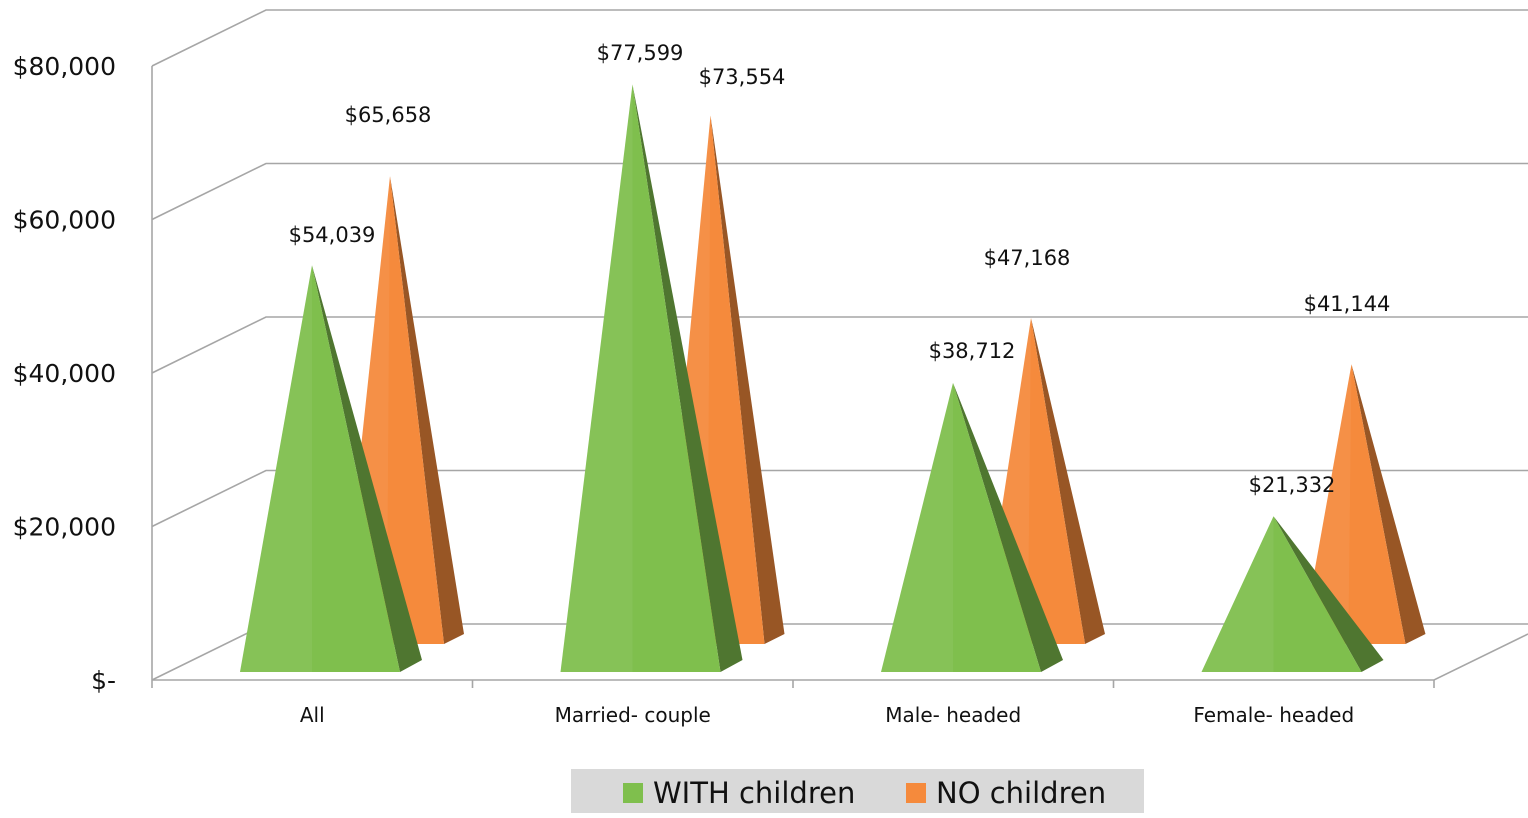 This screenshot has height=818, width=1528. What do you see at coordinates (754, 793) in the screenshot?
I see `legend-label: WITH children` at bounding box center [754, 793].